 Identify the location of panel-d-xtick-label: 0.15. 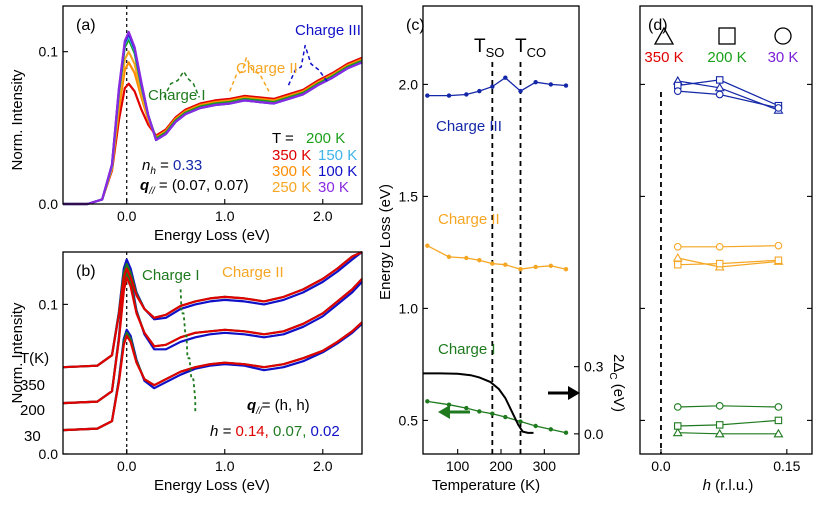
(786, 466).